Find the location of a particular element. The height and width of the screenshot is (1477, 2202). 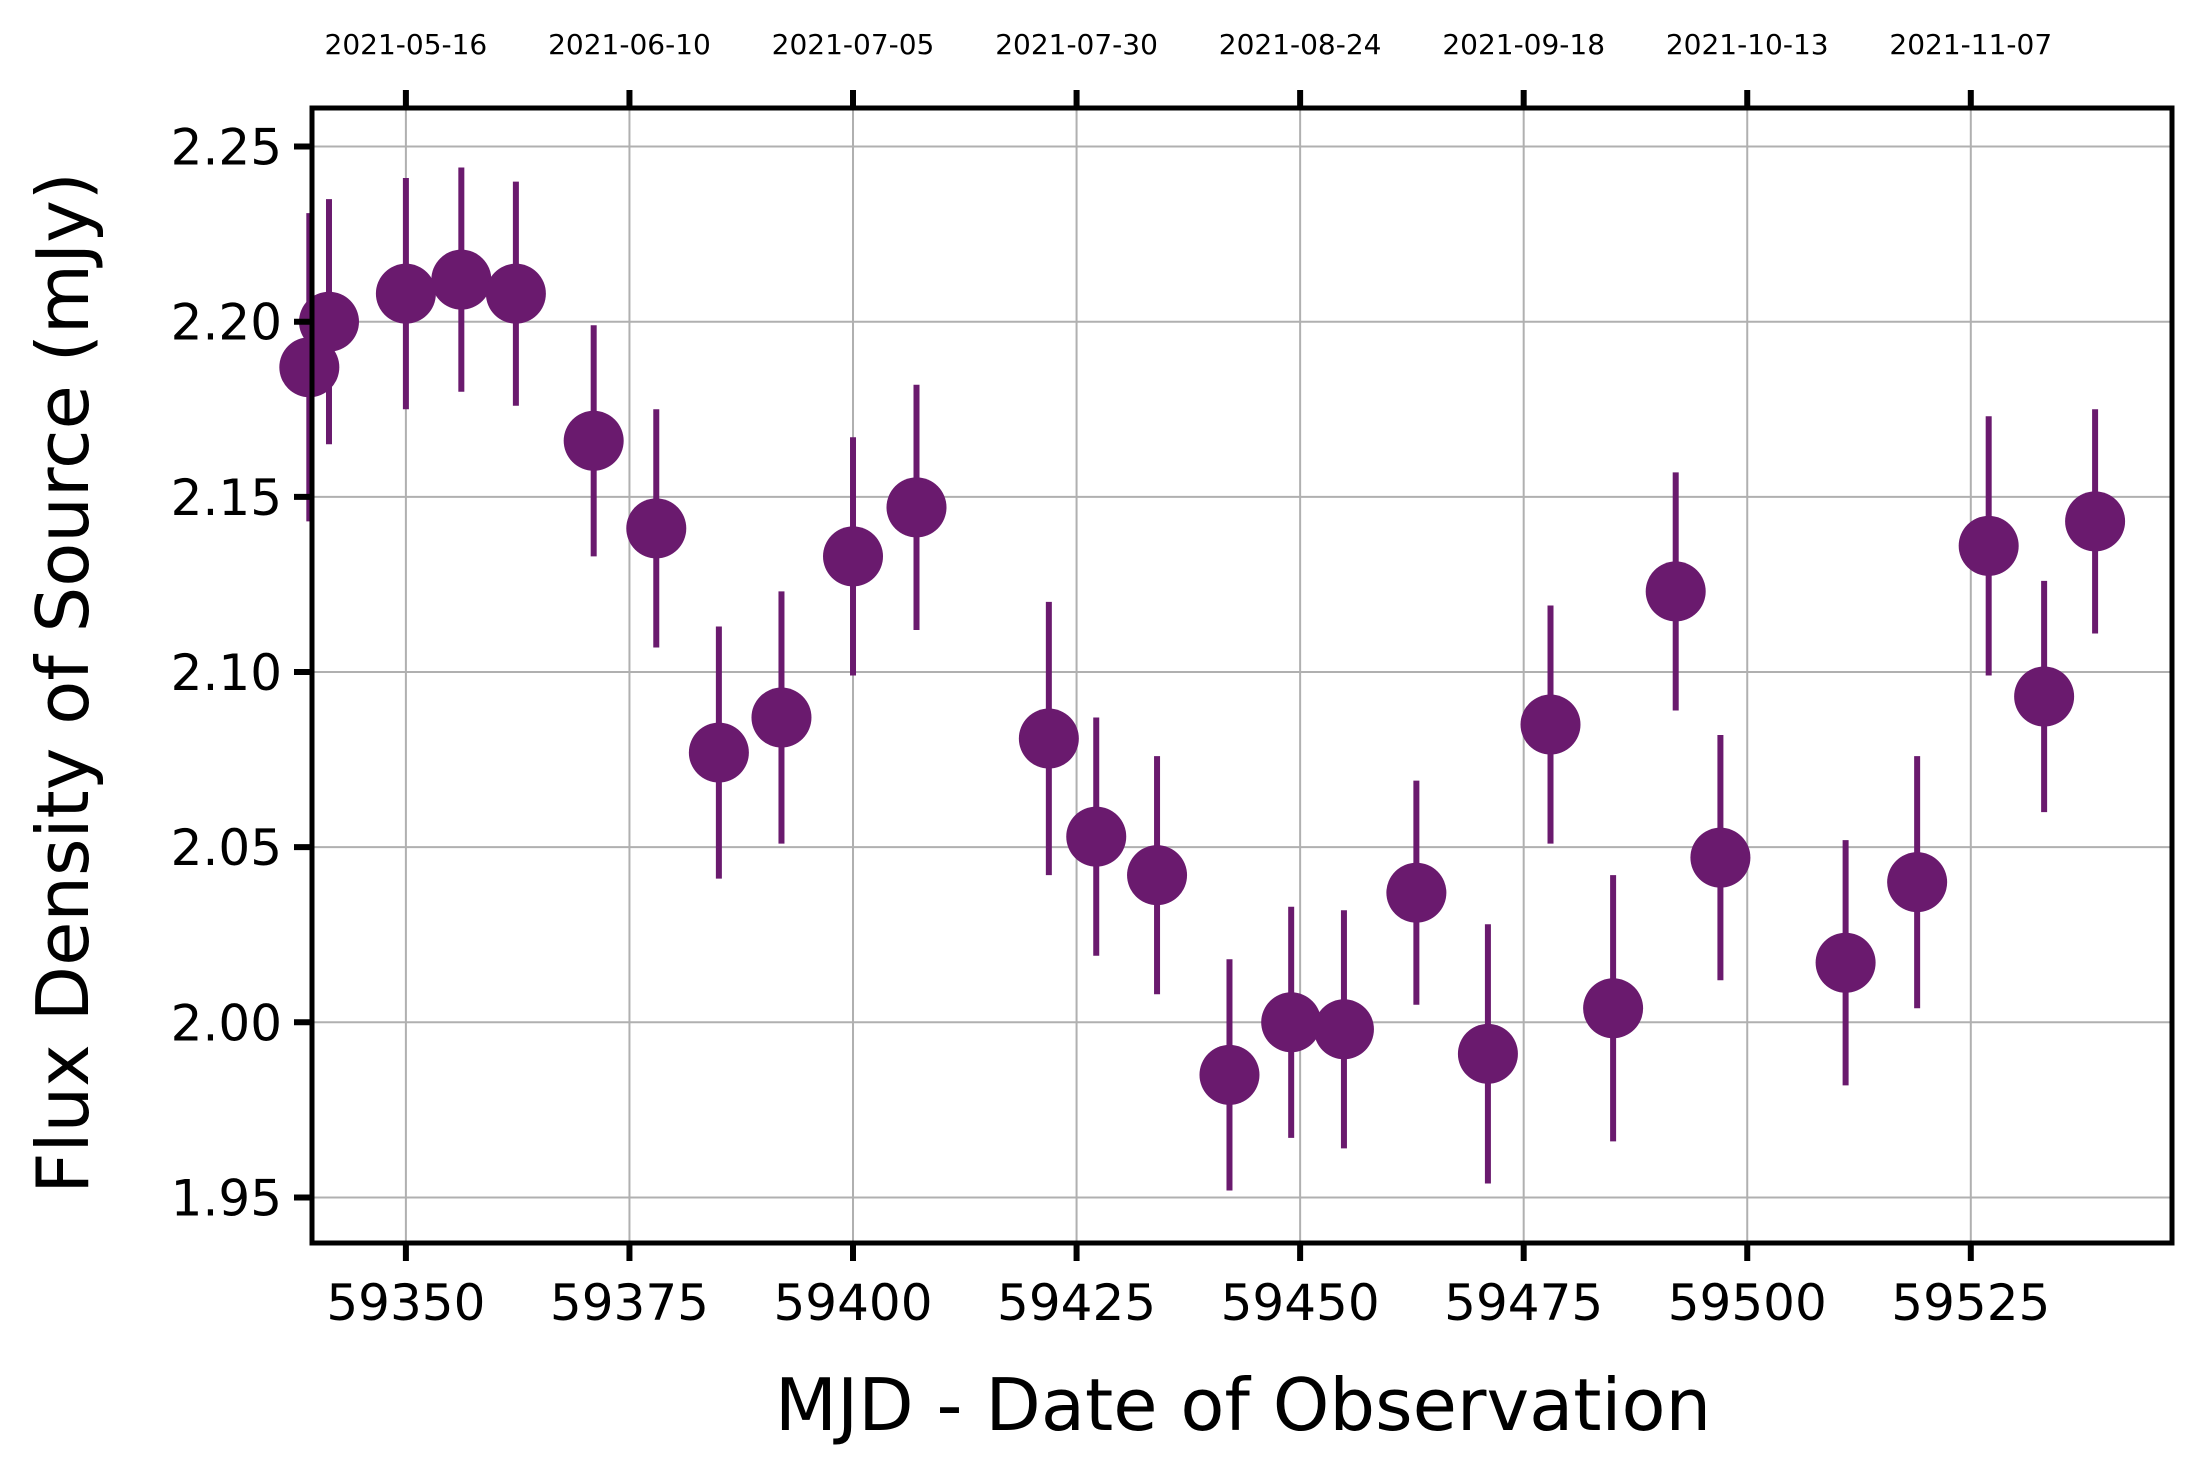

y-tick-label: 2.10 is located at coordinates (226, 673).